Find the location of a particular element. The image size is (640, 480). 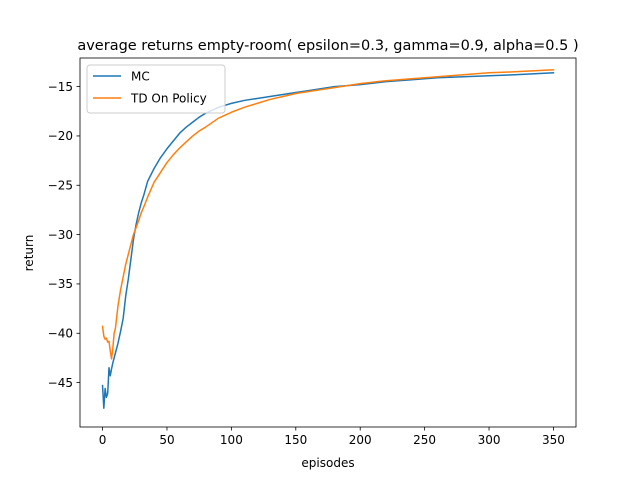

legend-box is located at coordinates (156, 89).